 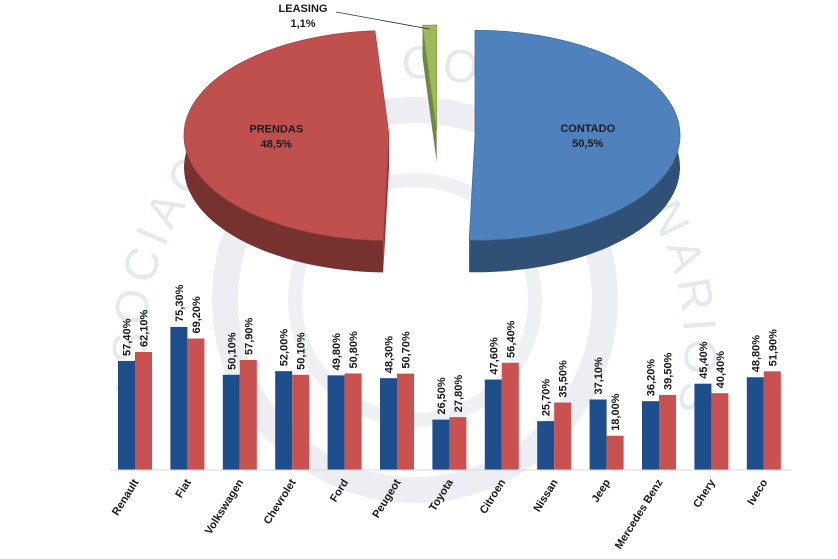 What do you see at coordinates (339, 490) in the screenshot?
I see `category-label-4: Ford` at bounding box center [339, 490].